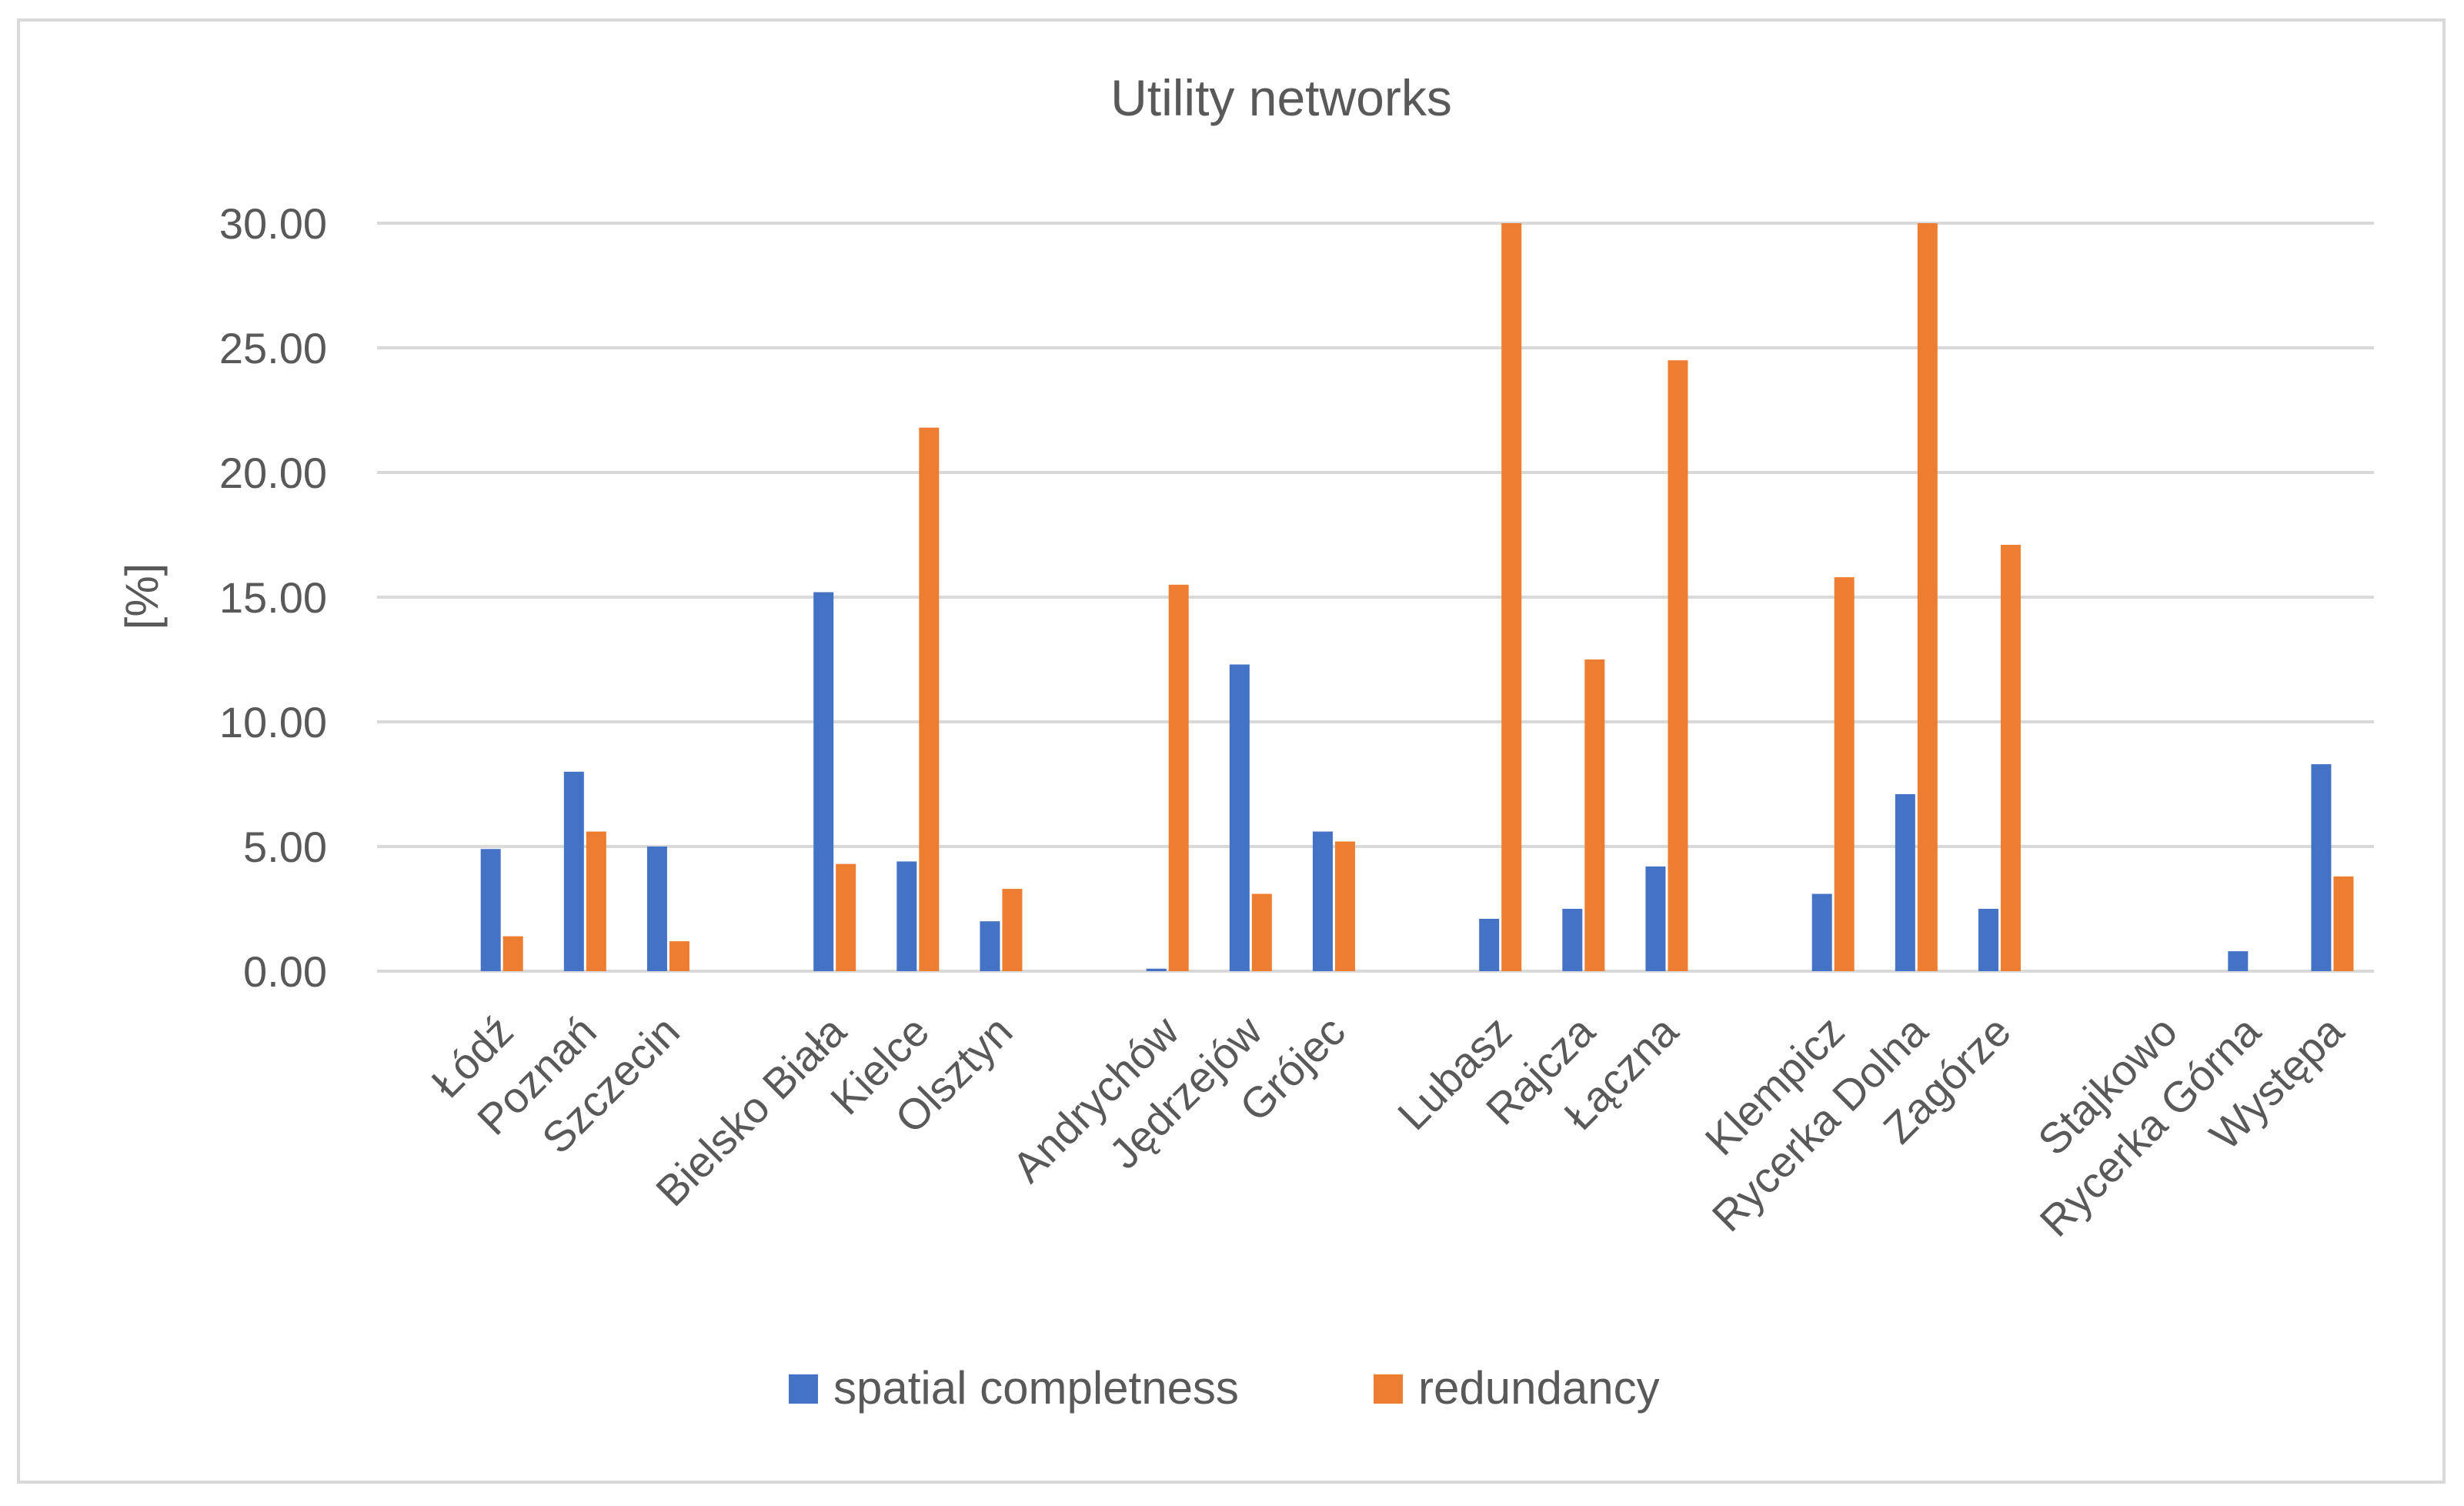  What do you see at coordinates (1036, 1388) in the screenshot?
I see `legend-label-spatial-completness: spatial completness` at bounding box center [1036, 1388].